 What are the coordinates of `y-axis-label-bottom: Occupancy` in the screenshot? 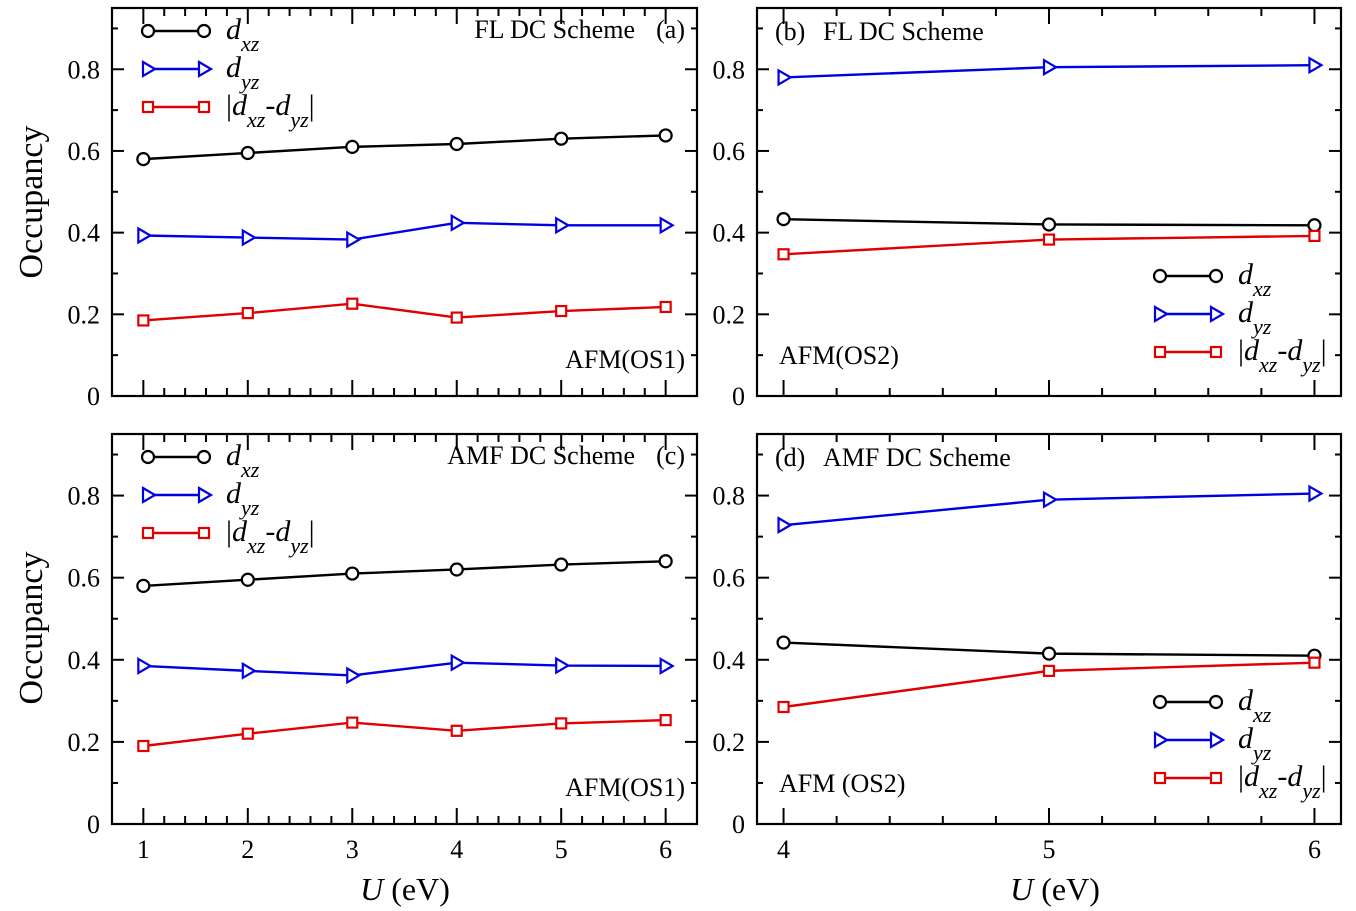 It's located at (31, 628).